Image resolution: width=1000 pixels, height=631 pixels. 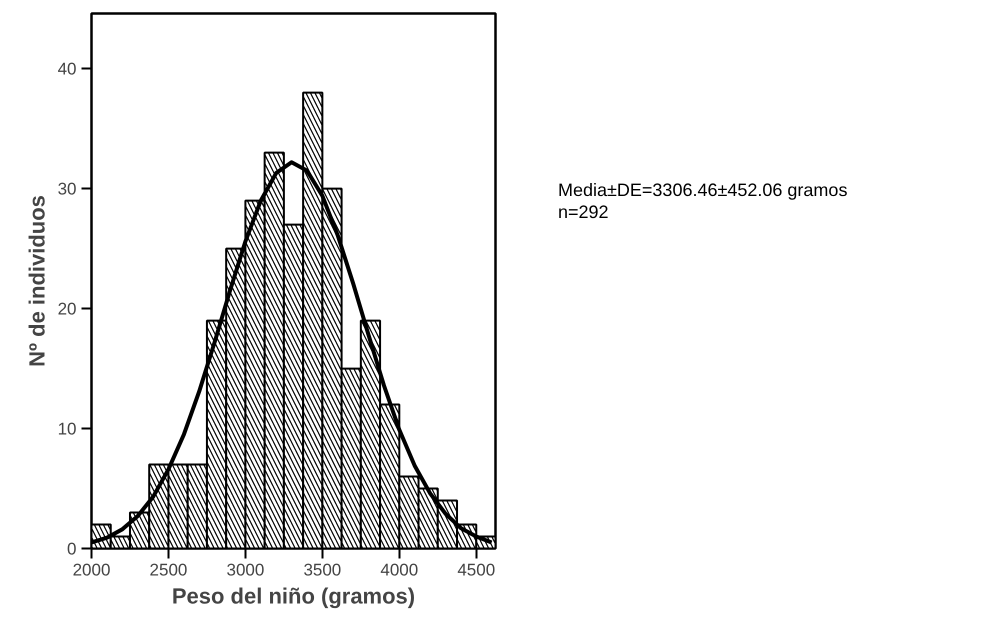 I want to click on y-tick-label: 0, so click(x=72, y=549).